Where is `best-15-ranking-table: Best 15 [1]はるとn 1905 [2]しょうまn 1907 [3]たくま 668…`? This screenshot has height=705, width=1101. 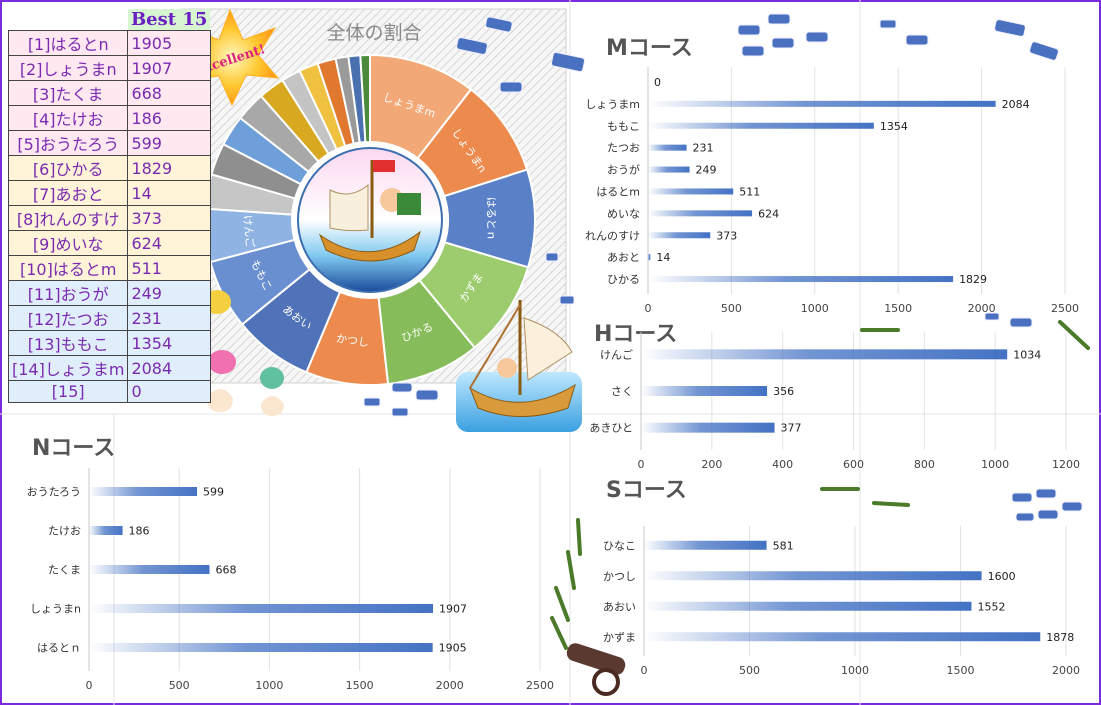 best-15-ranking-table: Best 15 [1]はるとn 1905 [2]しょうまn 1907 [3]たくま 668… is located at coordinates (109, 206).